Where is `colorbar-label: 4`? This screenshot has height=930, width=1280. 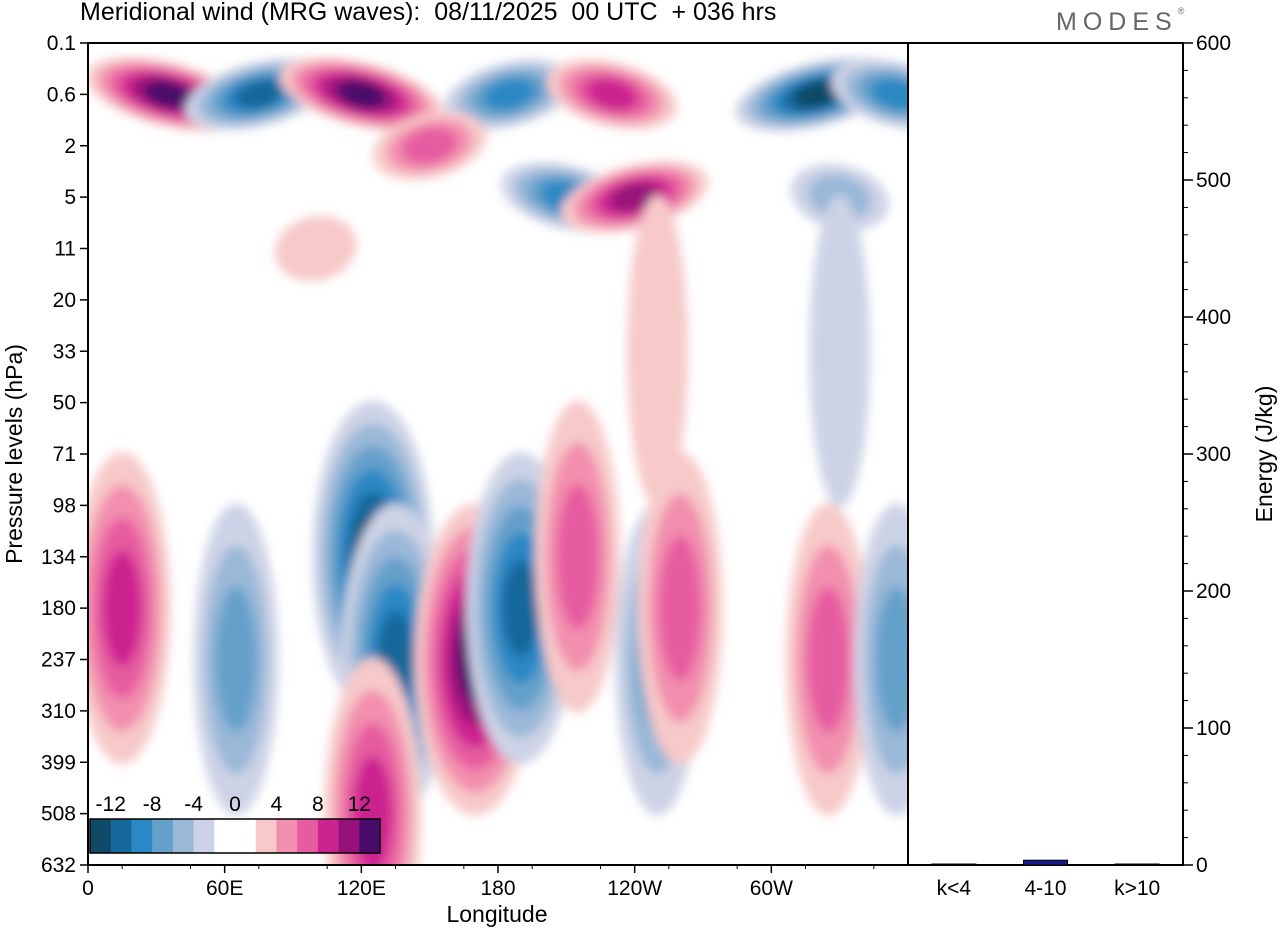
colorbar-label: 4 is located at coordinates (277, 804).